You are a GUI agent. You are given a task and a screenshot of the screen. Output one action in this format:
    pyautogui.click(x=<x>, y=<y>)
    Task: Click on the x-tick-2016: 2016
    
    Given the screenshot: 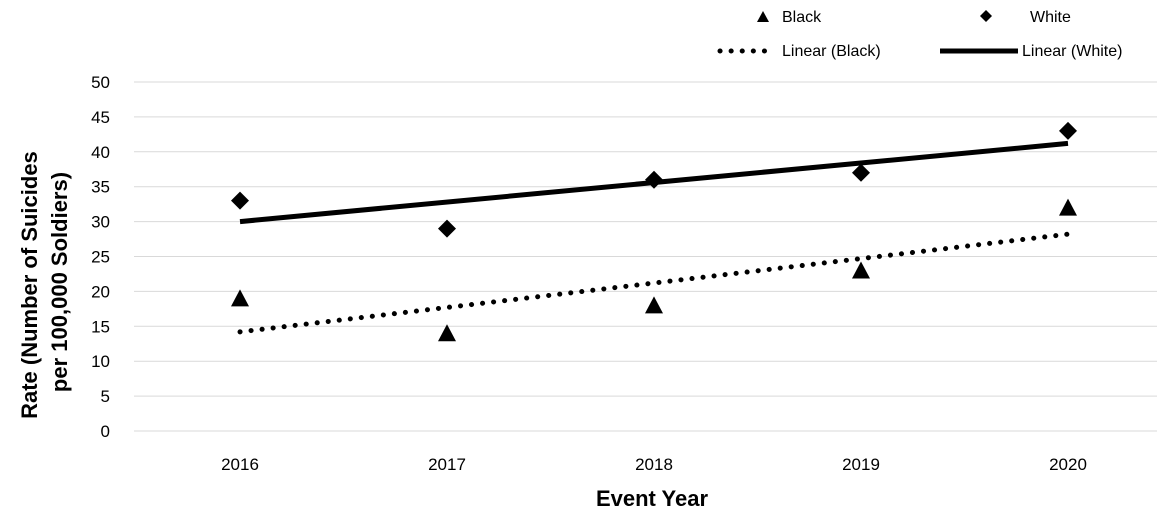 What is the action you would take?
    pyautogui.click(x=240, y=464)
    